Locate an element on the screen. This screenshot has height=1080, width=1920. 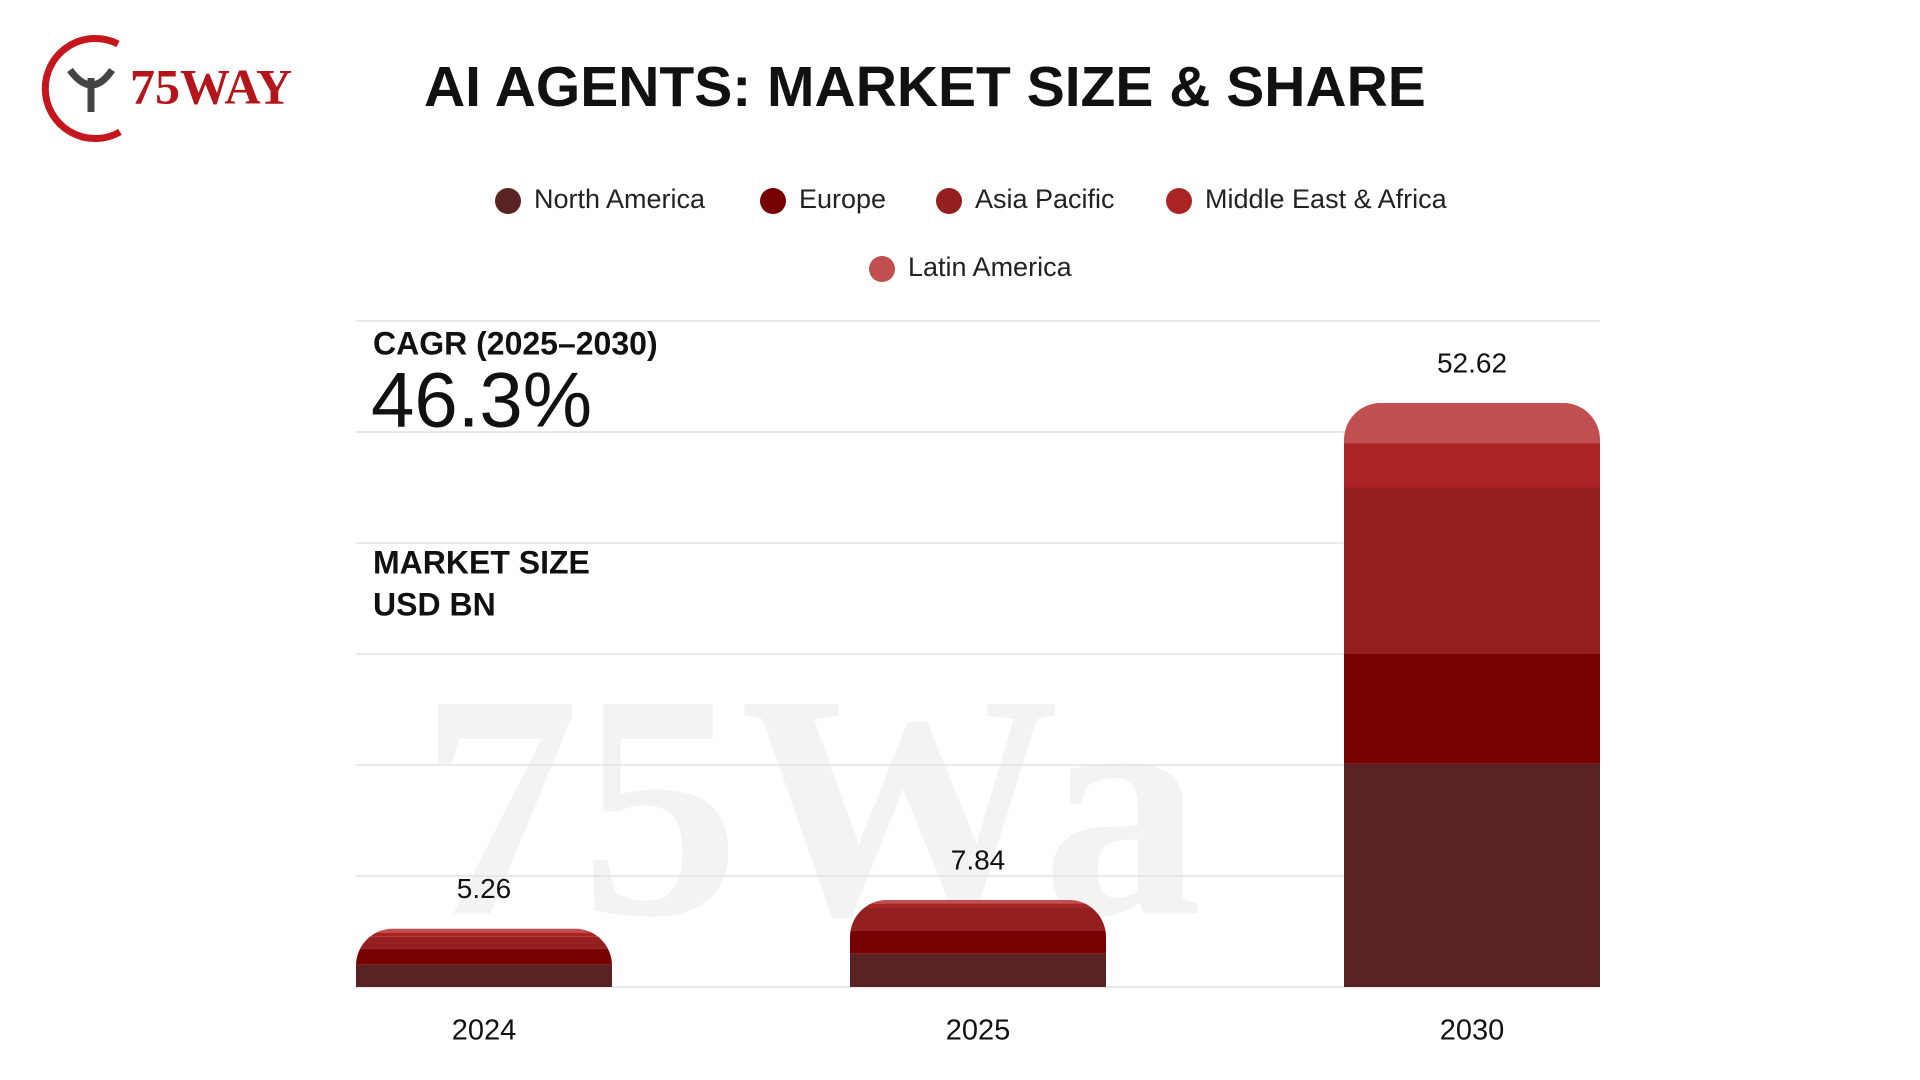
logo: 75WAY is located at coordinates (166, 88).